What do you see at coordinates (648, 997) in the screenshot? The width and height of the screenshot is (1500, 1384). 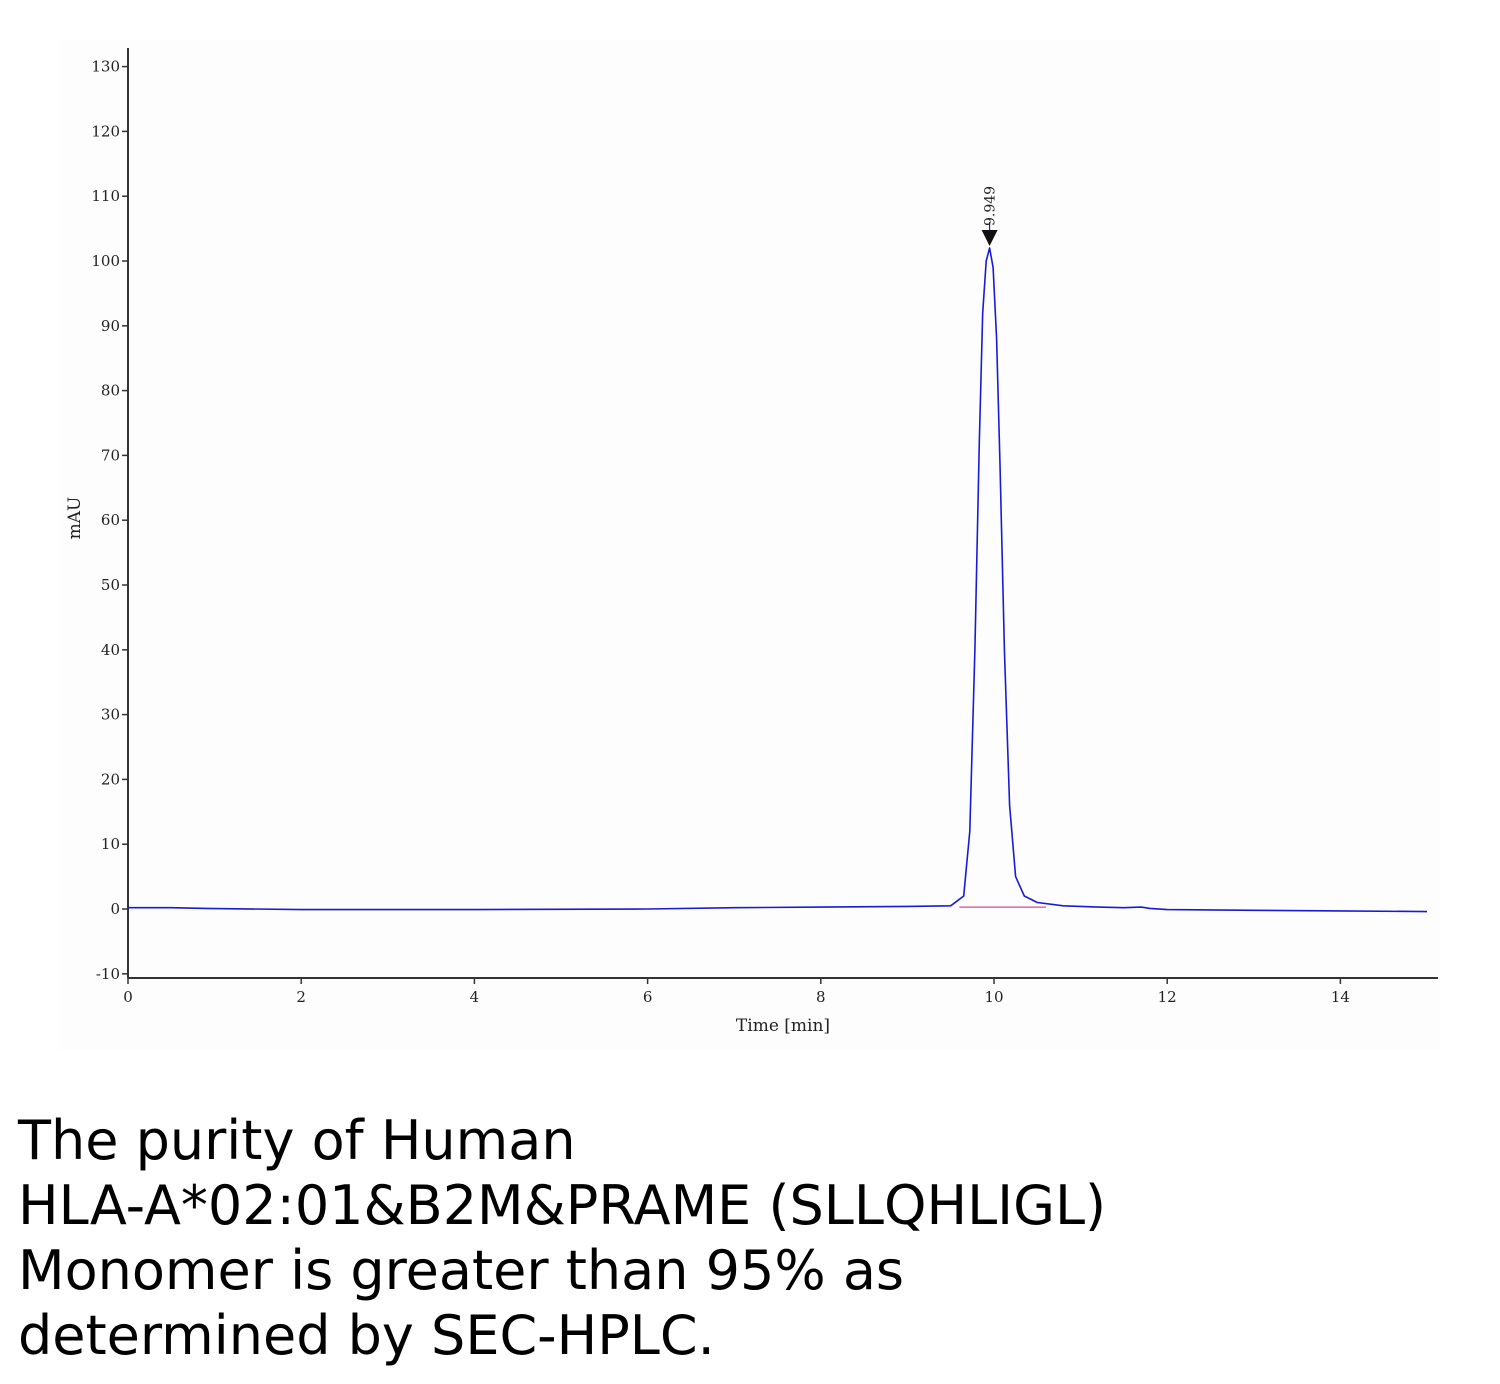 I see `x-tick-label: 6` at bounding box center [648, 997].